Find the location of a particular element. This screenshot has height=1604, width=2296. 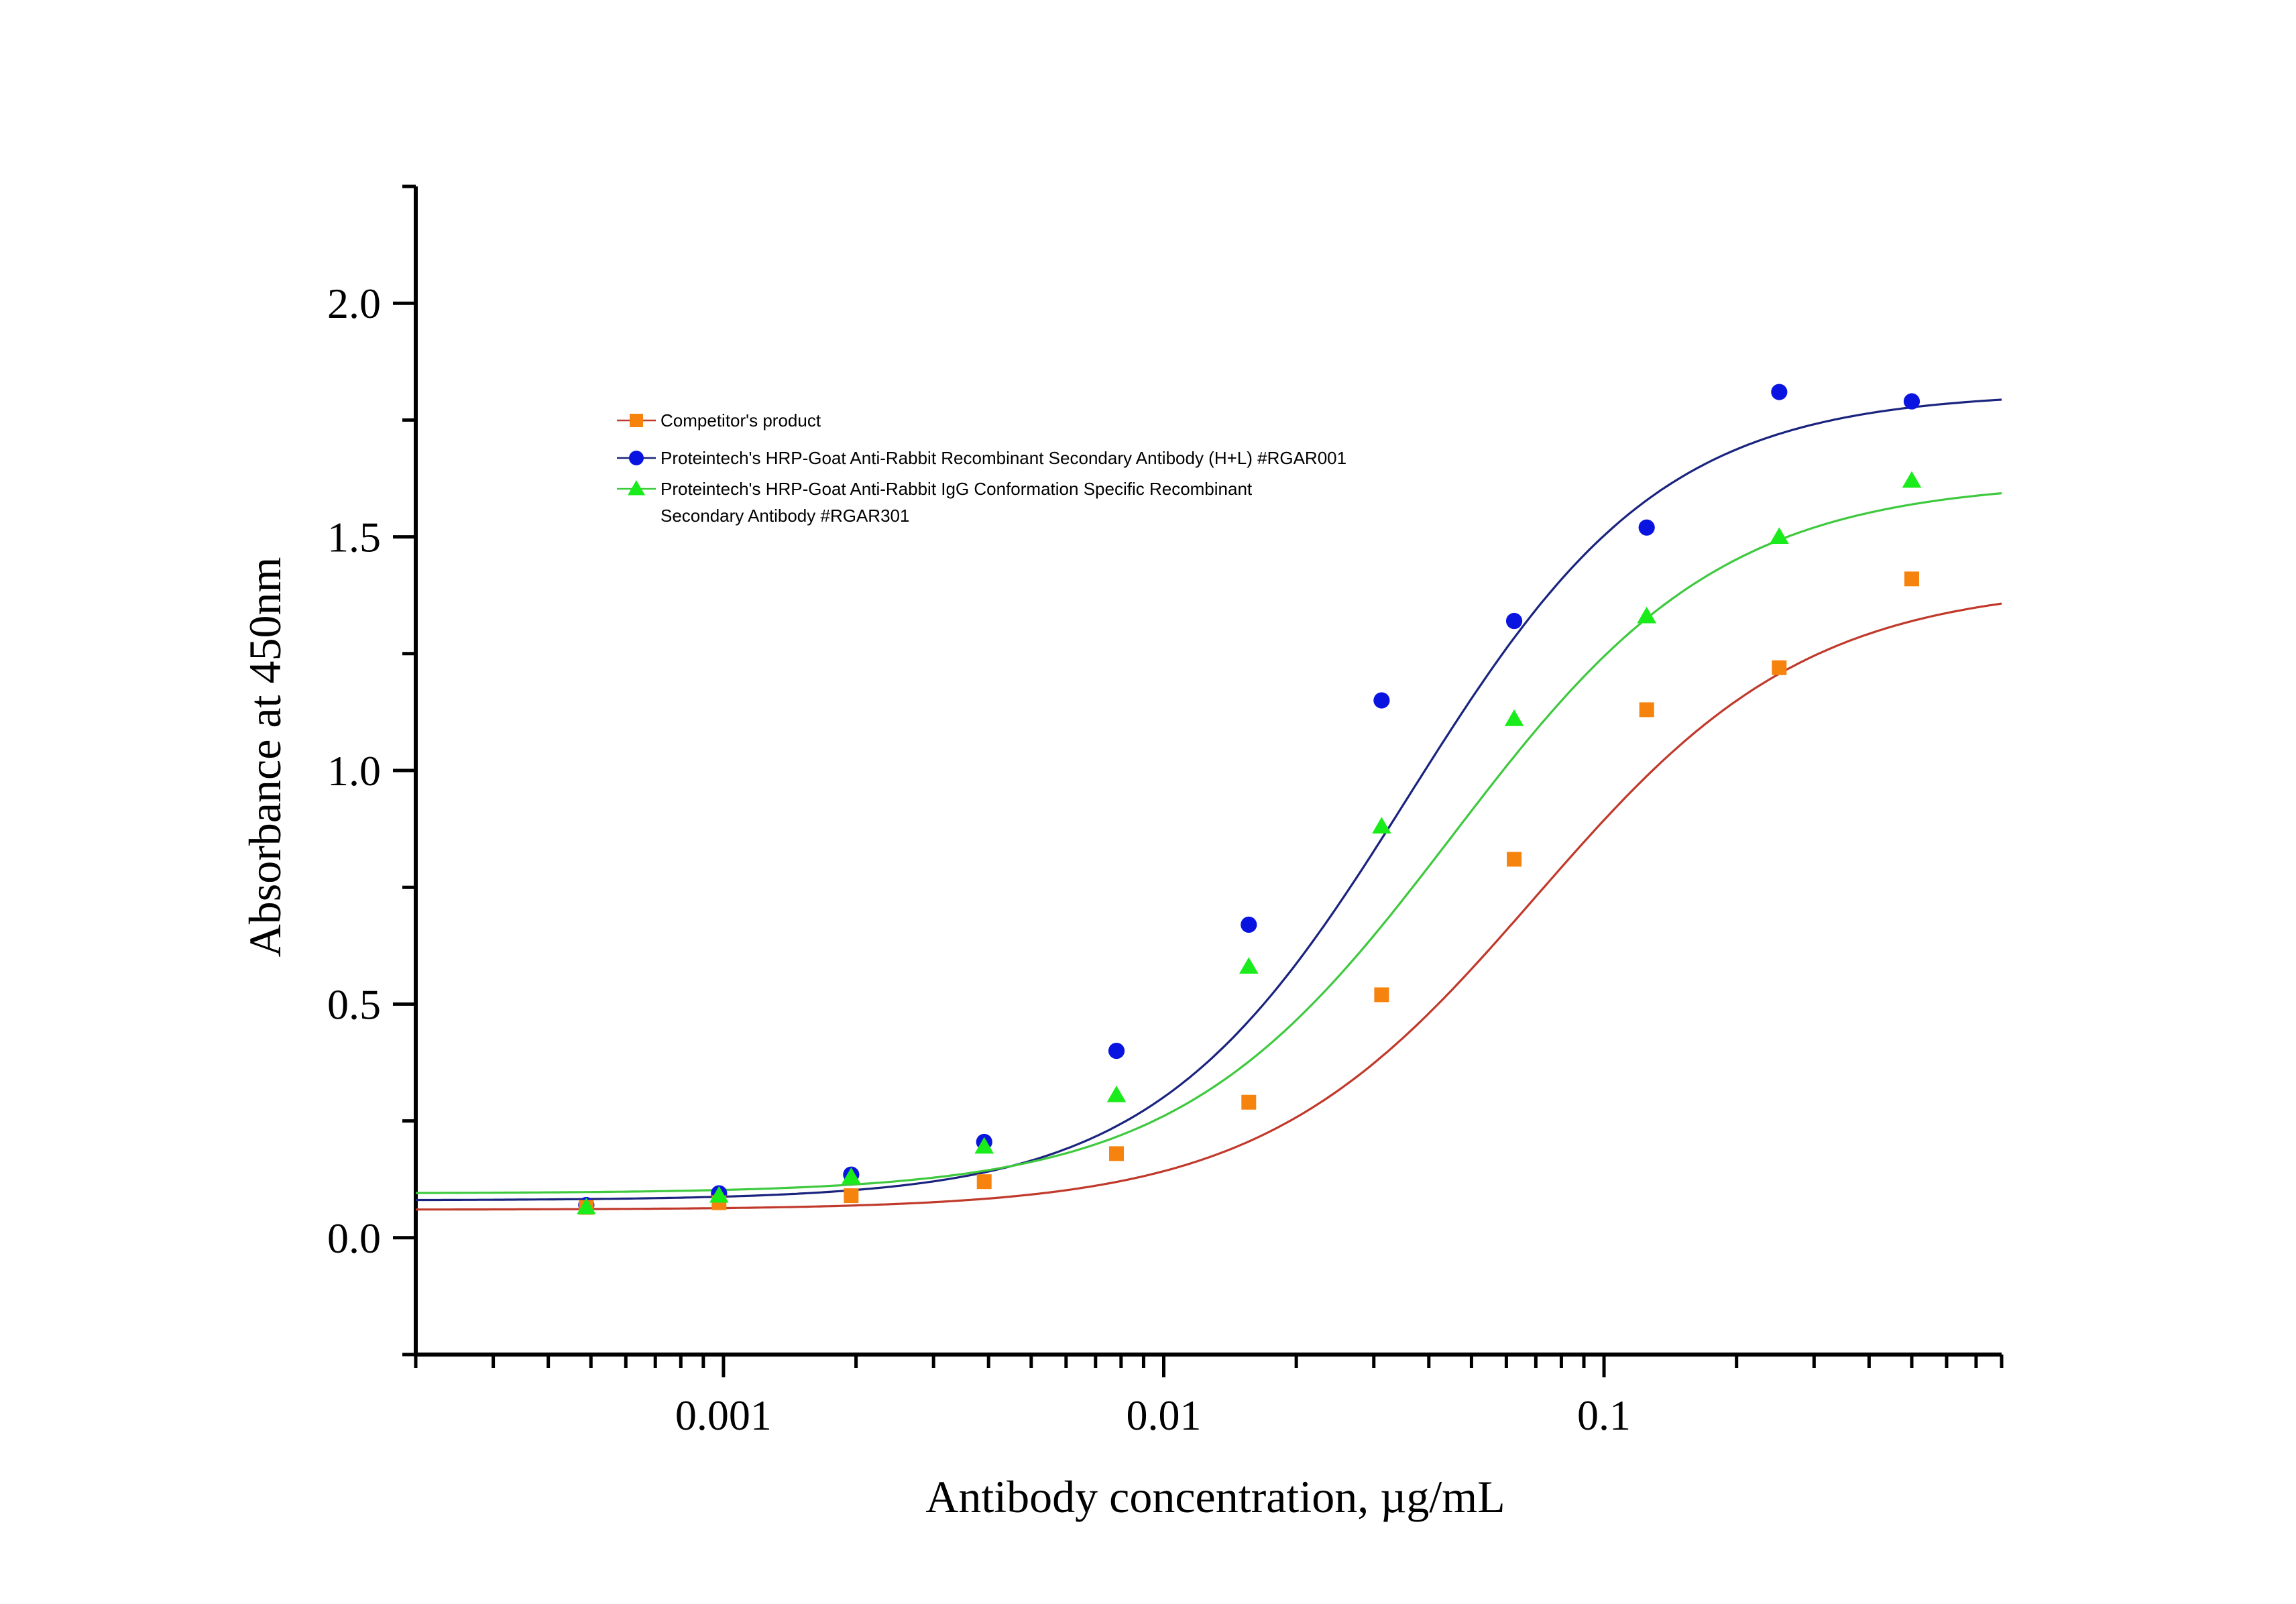

y-tick-label: 0.5 is located at coordinates (354, 1004).